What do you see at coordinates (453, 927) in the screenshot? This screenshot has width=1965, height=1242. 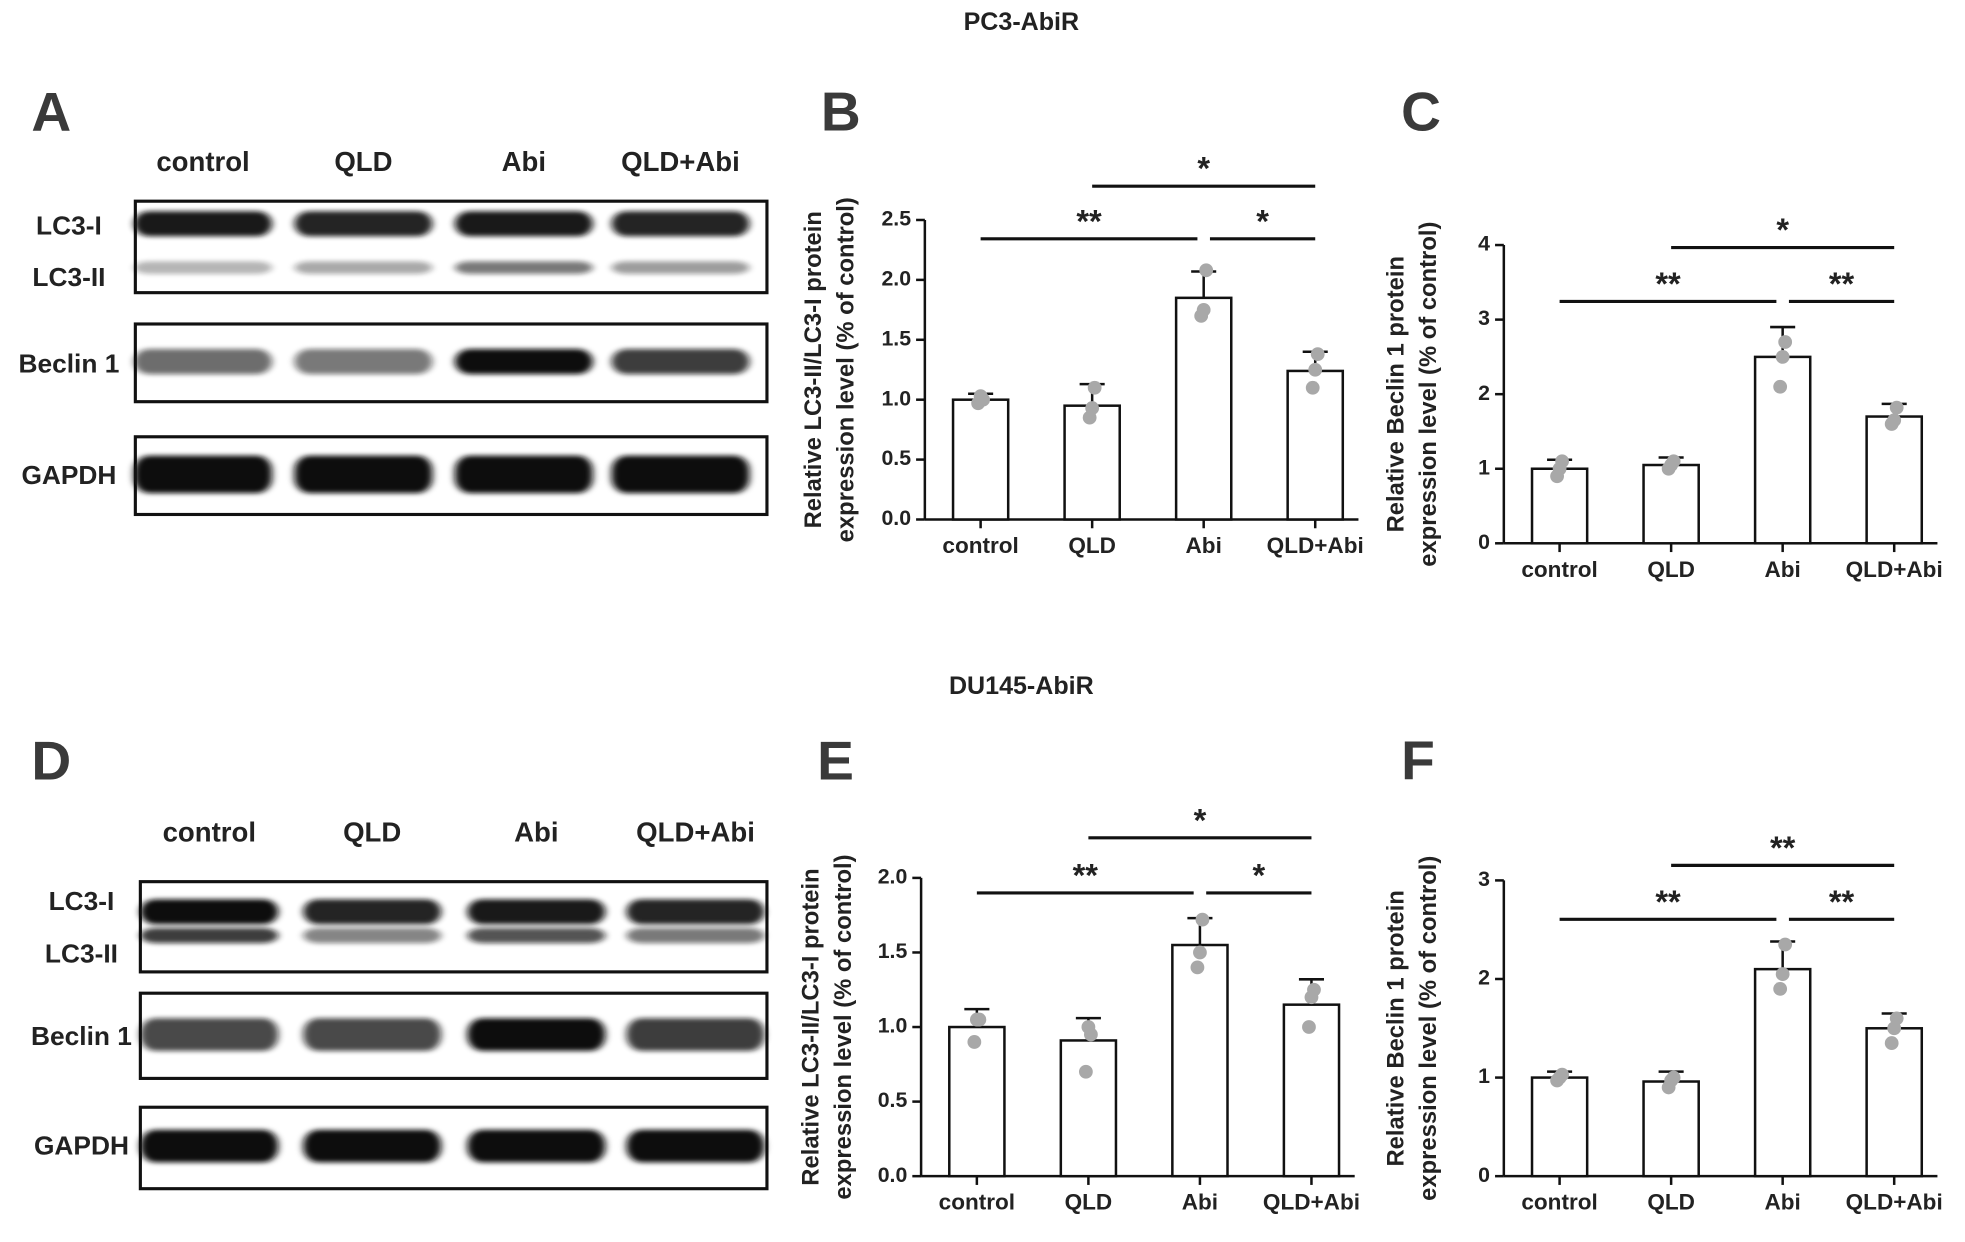 I see `blot-frame` at bounding box center [453, 927].